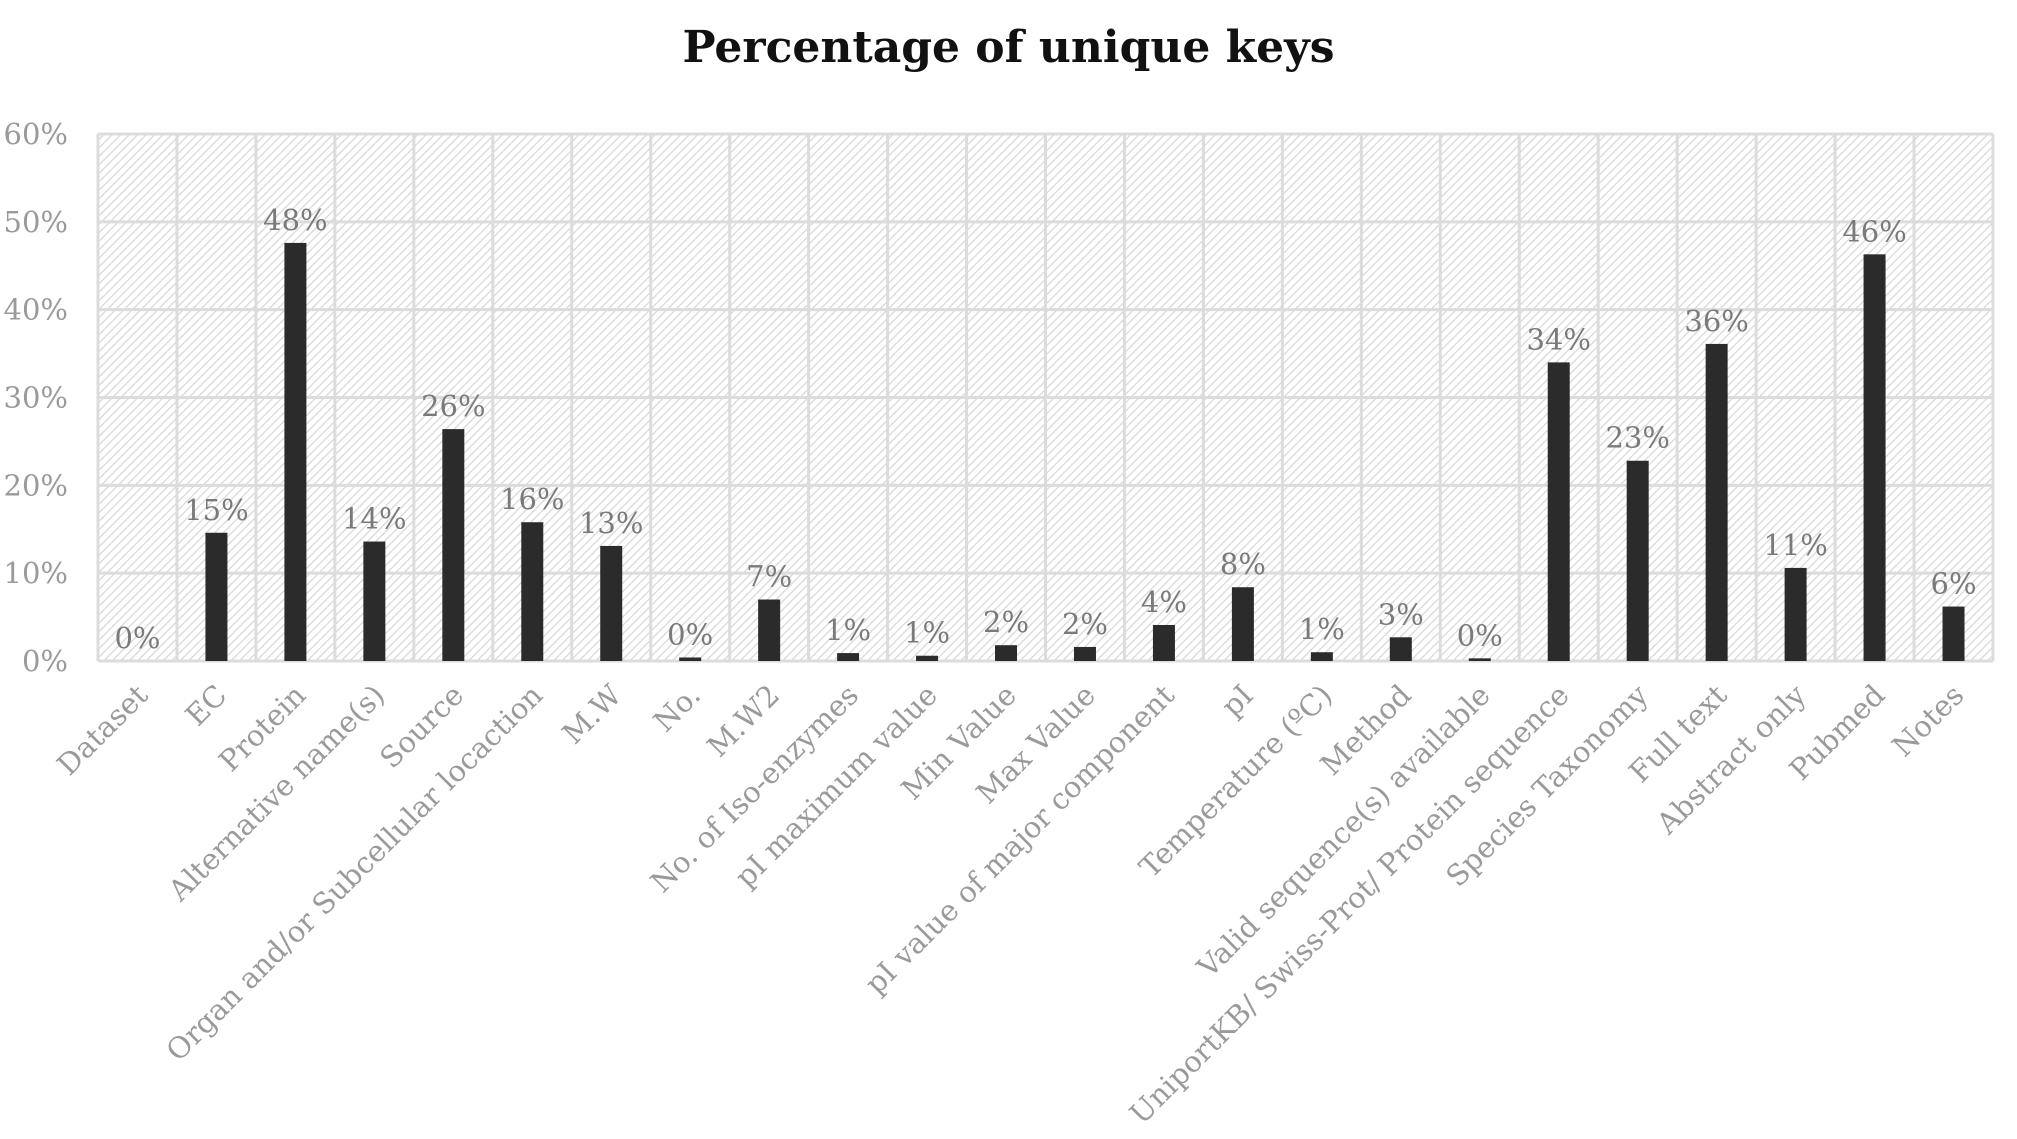  I want to click on y-tick-label: 60%, so click(36, 134).